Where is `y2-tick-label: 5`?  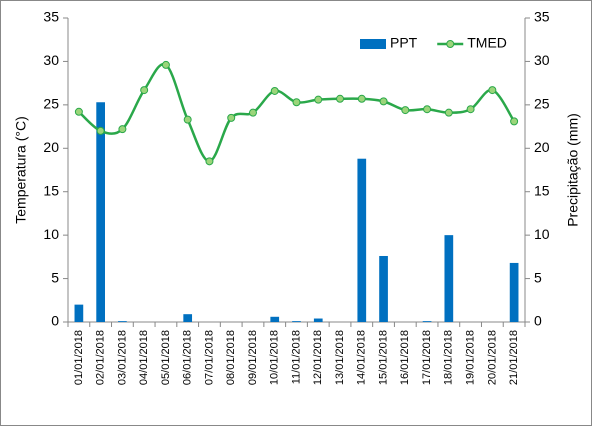
y2-tick-label: 5 is located at coordinates (538, 277).